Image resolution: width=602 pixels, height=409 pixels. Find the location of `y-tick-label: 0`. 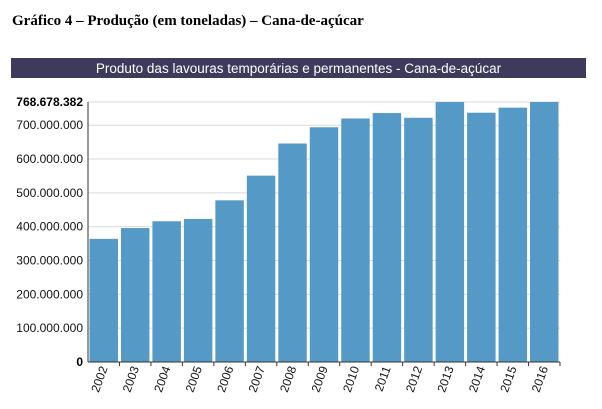

y-tick-label: 0 is located at coordinates (79, 362).